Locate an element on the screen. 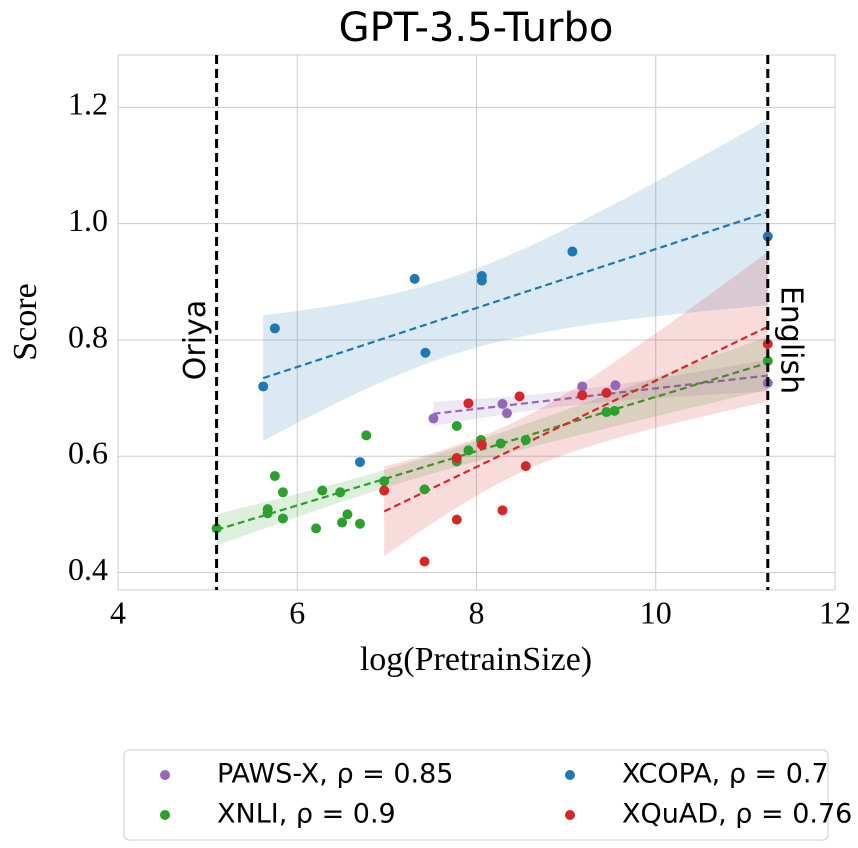 Image resolution: width=858 pixels, height=848 pixels. reference-label: Oriya is located at coordinates (195, 340).